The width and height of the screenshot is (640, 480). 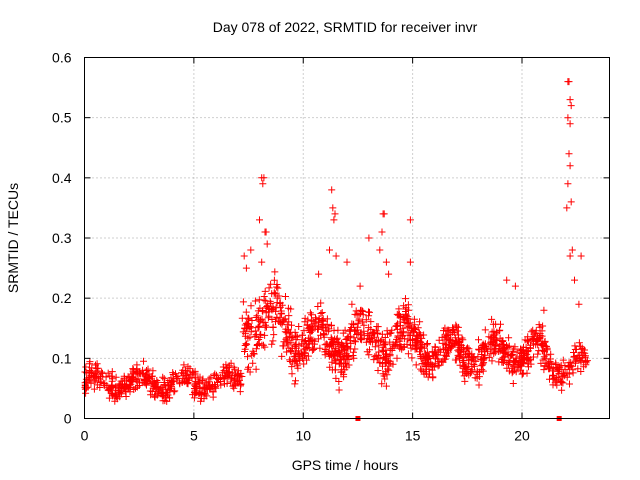 What do you see at coordinates (85, 436) in the screenshot?
I see `x-tick-label: 0` at bounding box center [85, 436].